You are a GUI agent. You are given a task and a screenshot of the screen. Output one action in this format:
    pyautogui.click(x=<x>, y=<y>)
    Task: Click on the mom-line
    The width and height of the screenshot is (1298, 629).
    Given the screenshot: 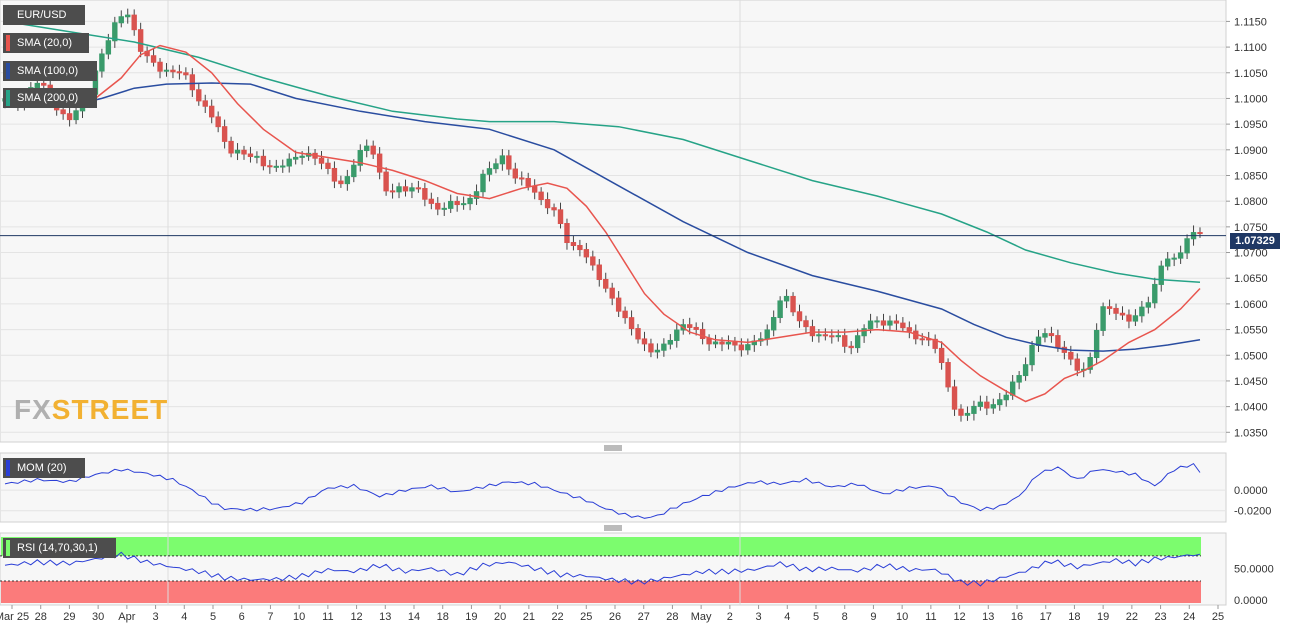 What is the action you would take?
    pyautogui.click(x=602, y=490)
    